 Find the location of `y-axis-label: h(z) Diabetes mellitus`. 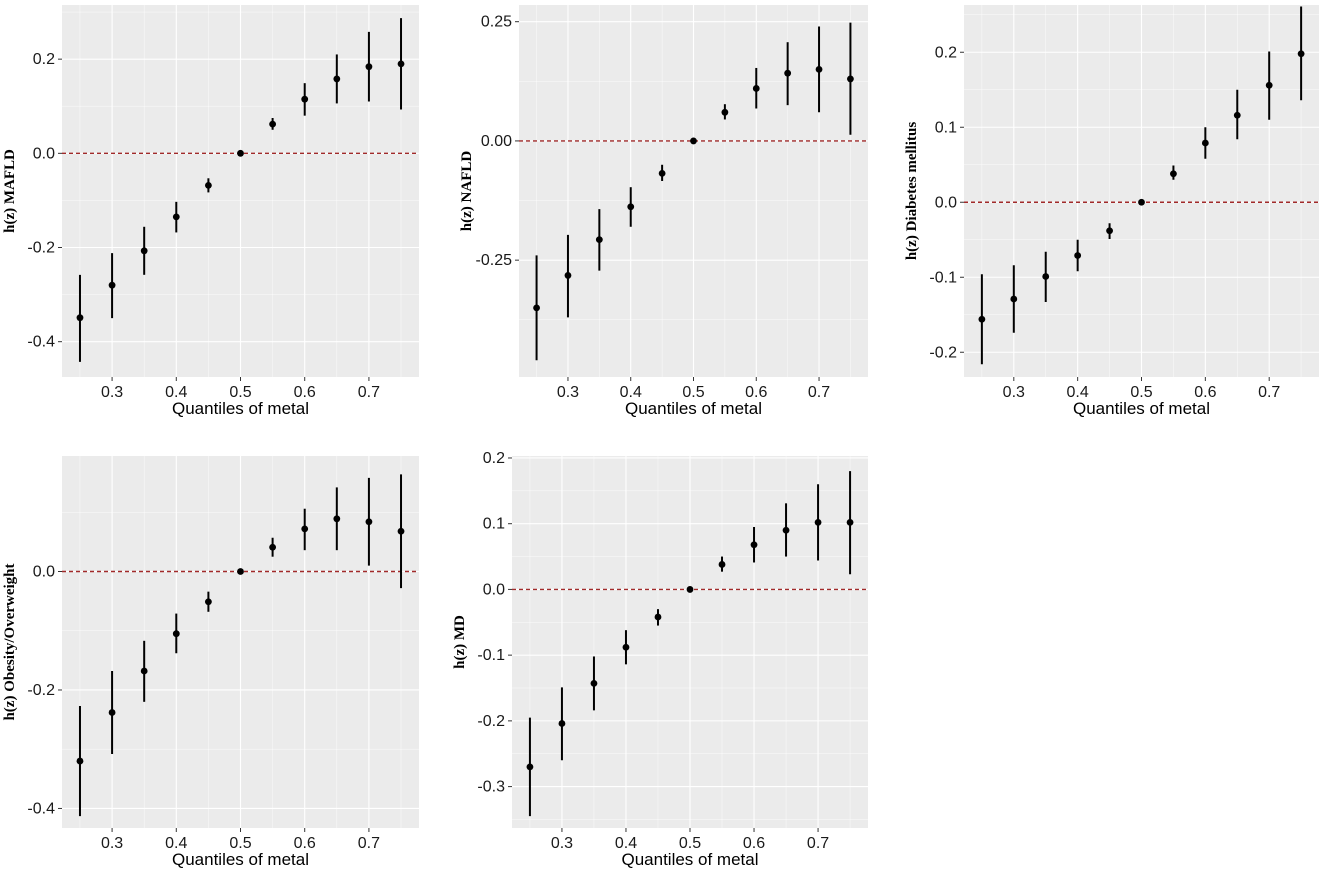

y-axis-label: h(z) Diabetes mellitus is located at coordinates (912, 191).